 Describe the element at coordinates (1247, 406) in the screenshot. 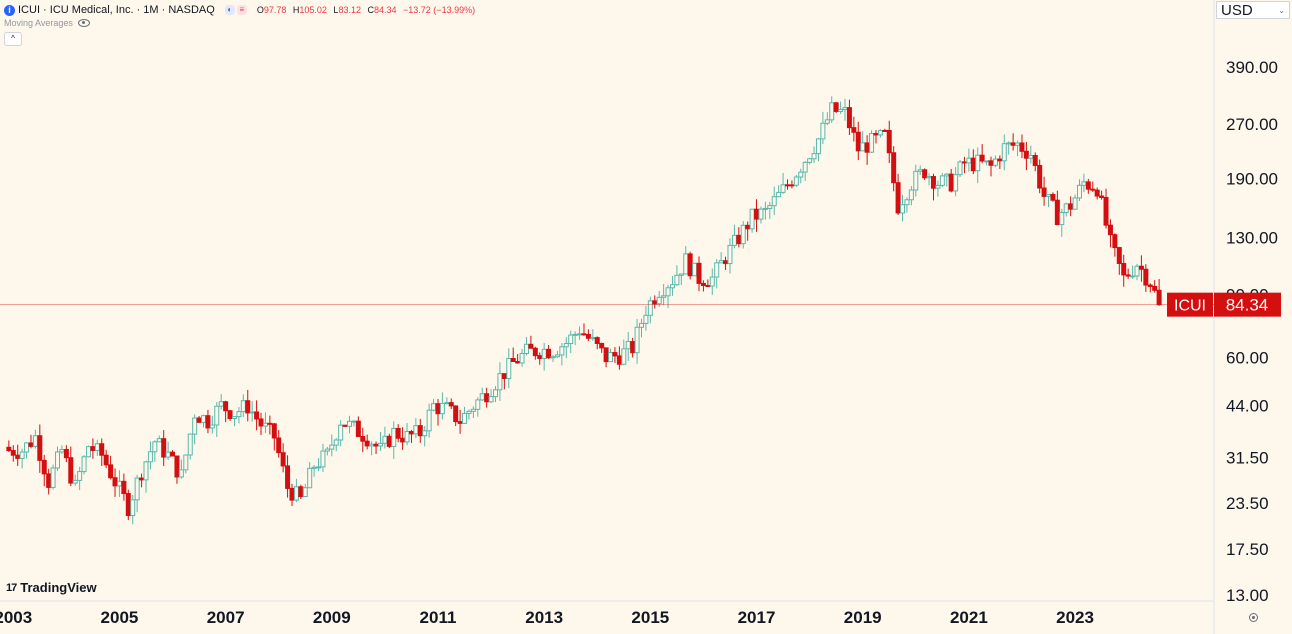

I see `y-tick-label: 44.00` at that location.